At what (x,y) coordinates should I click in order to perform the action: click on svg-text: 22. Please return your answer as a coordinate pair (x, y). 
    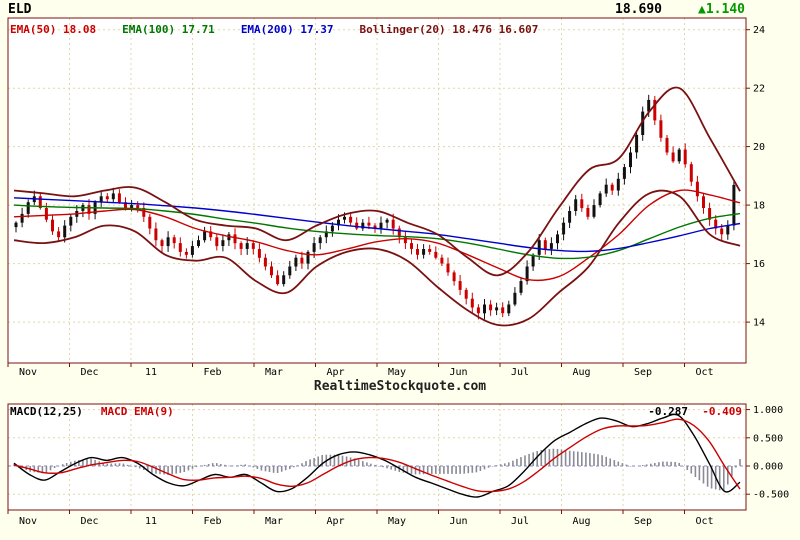
    Looking at the image, I should click on (759, 89).